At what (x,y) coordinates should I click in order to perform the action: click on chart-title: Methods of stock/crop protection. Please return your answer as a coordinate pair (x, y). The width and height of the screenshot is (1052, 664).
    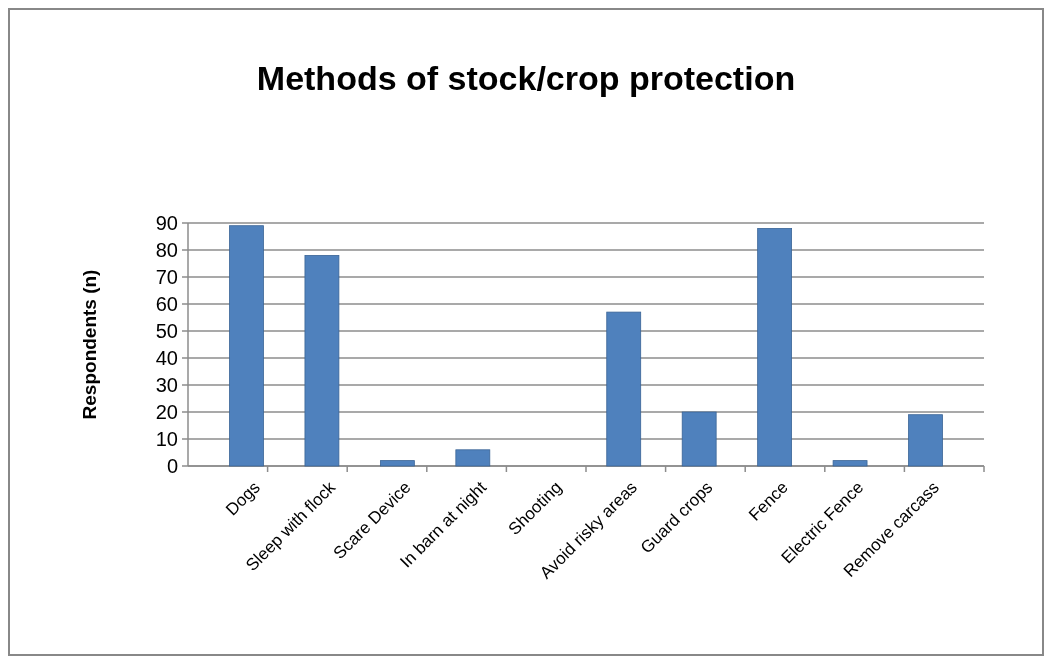
    Looking at the image, I should click on (526, 78).